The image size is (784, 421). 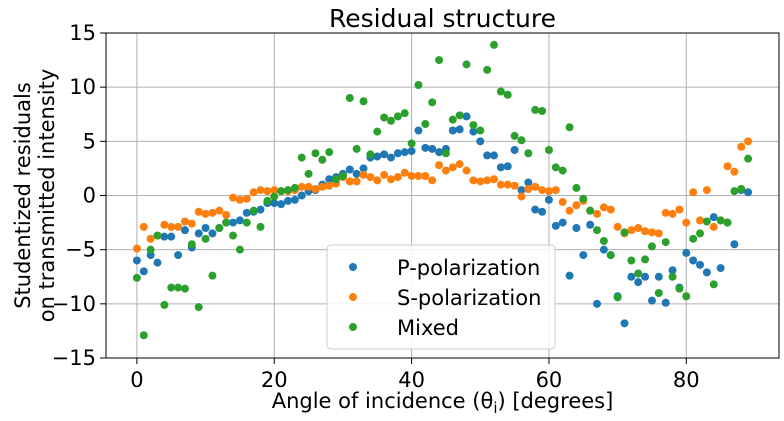 What do you see at coordinates (469, 298) in the screenshot?
I see `legend-label: S-polarization` at bounding box center [469, 298].